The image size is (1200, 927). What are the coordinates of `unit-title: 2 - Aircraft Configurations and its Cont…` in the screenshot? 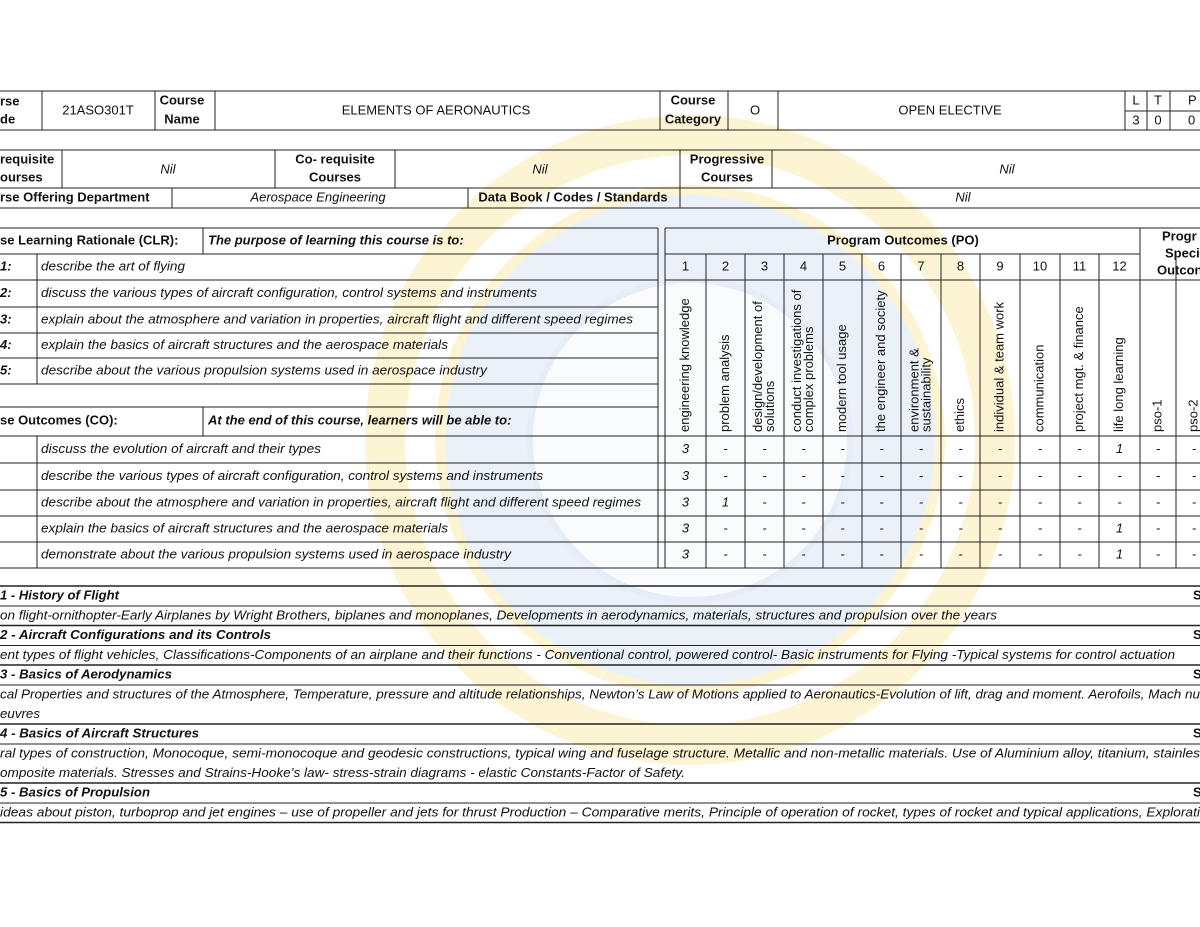 It's located at (135, 634).